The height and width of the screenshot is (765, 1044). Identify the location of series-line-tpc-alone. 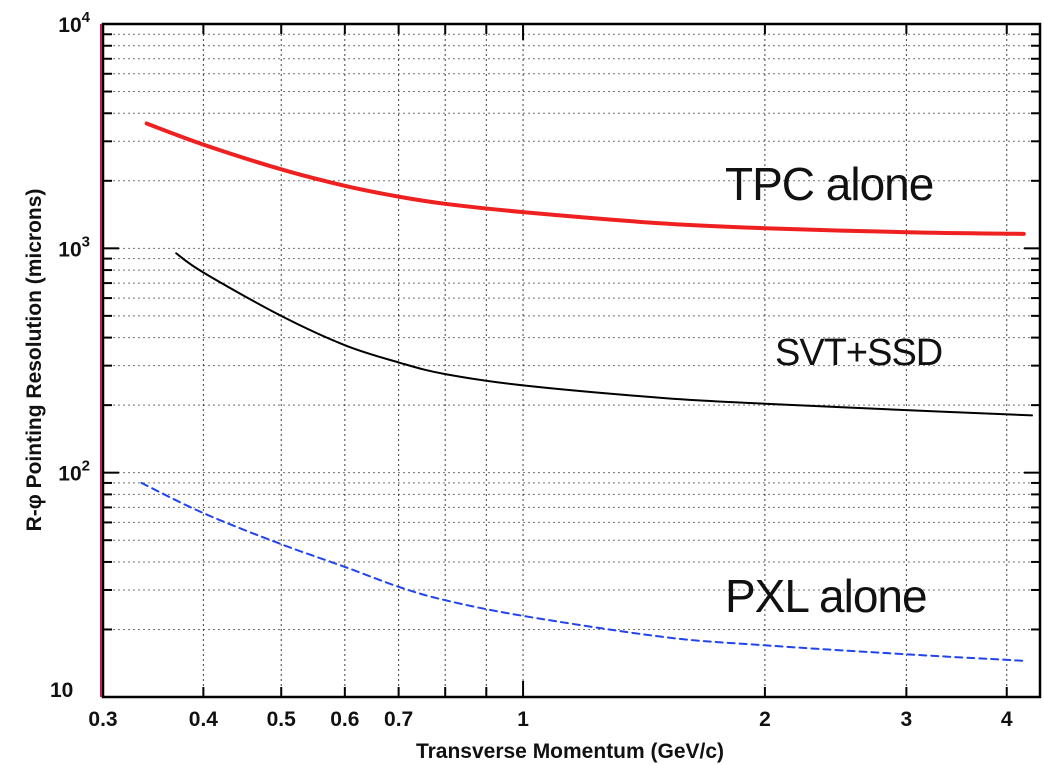
(585, 178).